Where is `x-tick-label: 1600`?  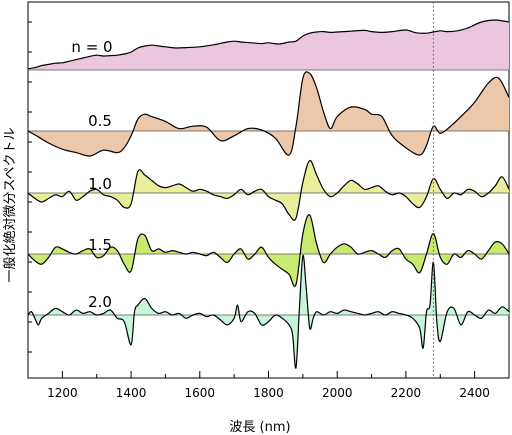
x-tick-label: 1600 is located at coordinates (200, 393).